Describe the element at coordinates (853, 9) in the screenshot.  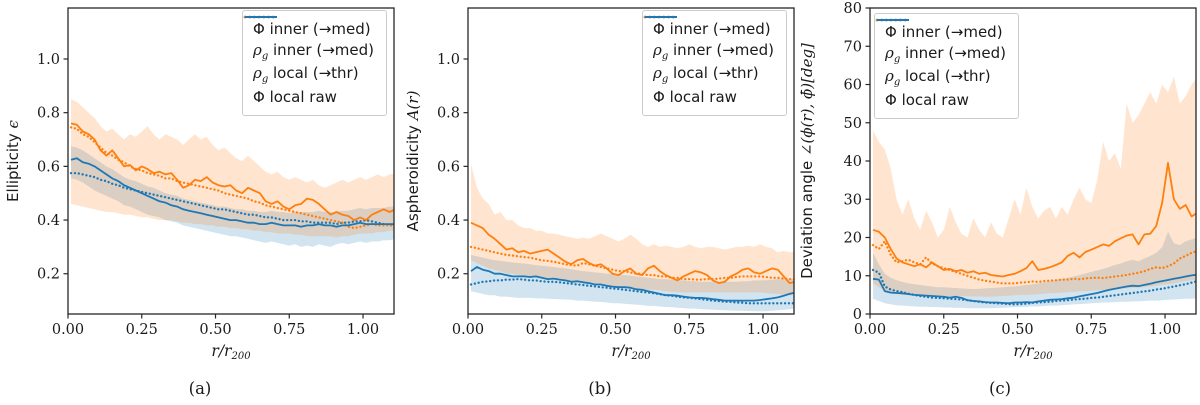
I see `y-tick-label: 80` at that location.